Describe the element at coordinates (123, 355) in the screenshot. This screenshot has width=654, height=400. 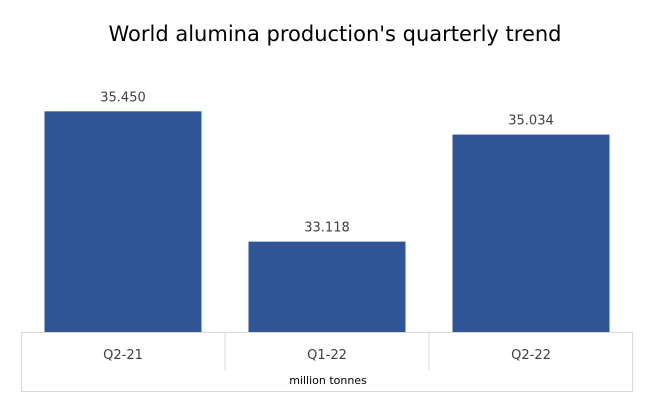
I see `tick-label-q2-21: Q2-21` at that location.